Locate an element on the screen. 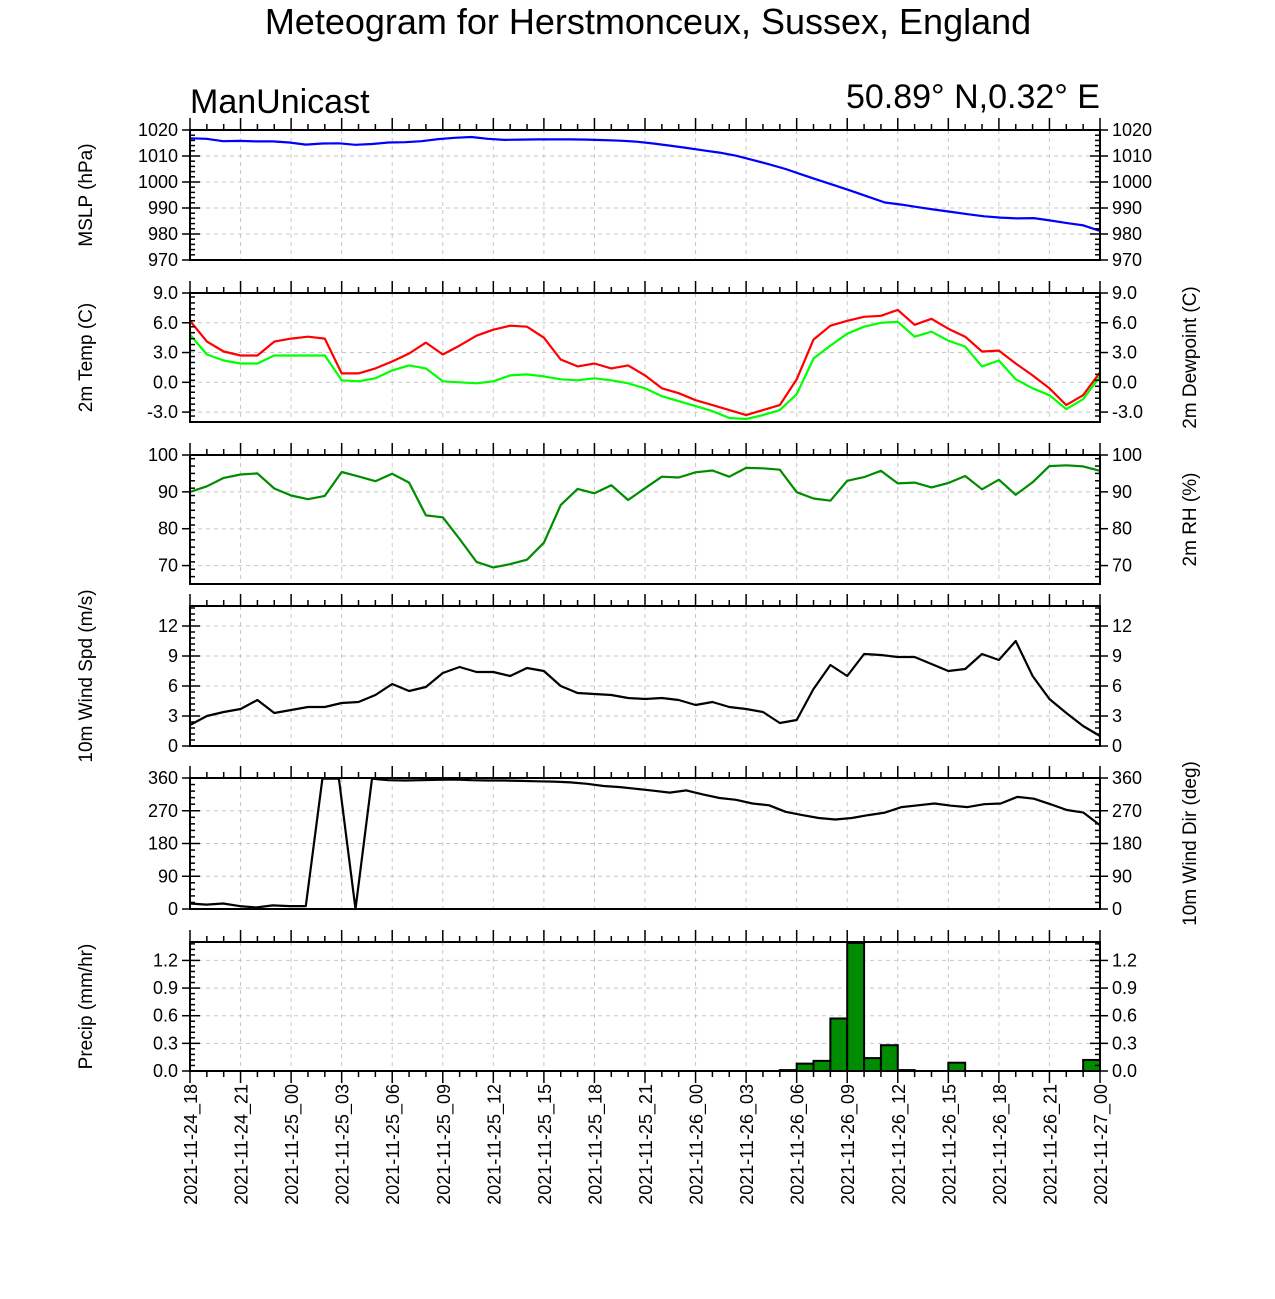  y-tick-label-right: 3 is located at coordinates (1117, 716).